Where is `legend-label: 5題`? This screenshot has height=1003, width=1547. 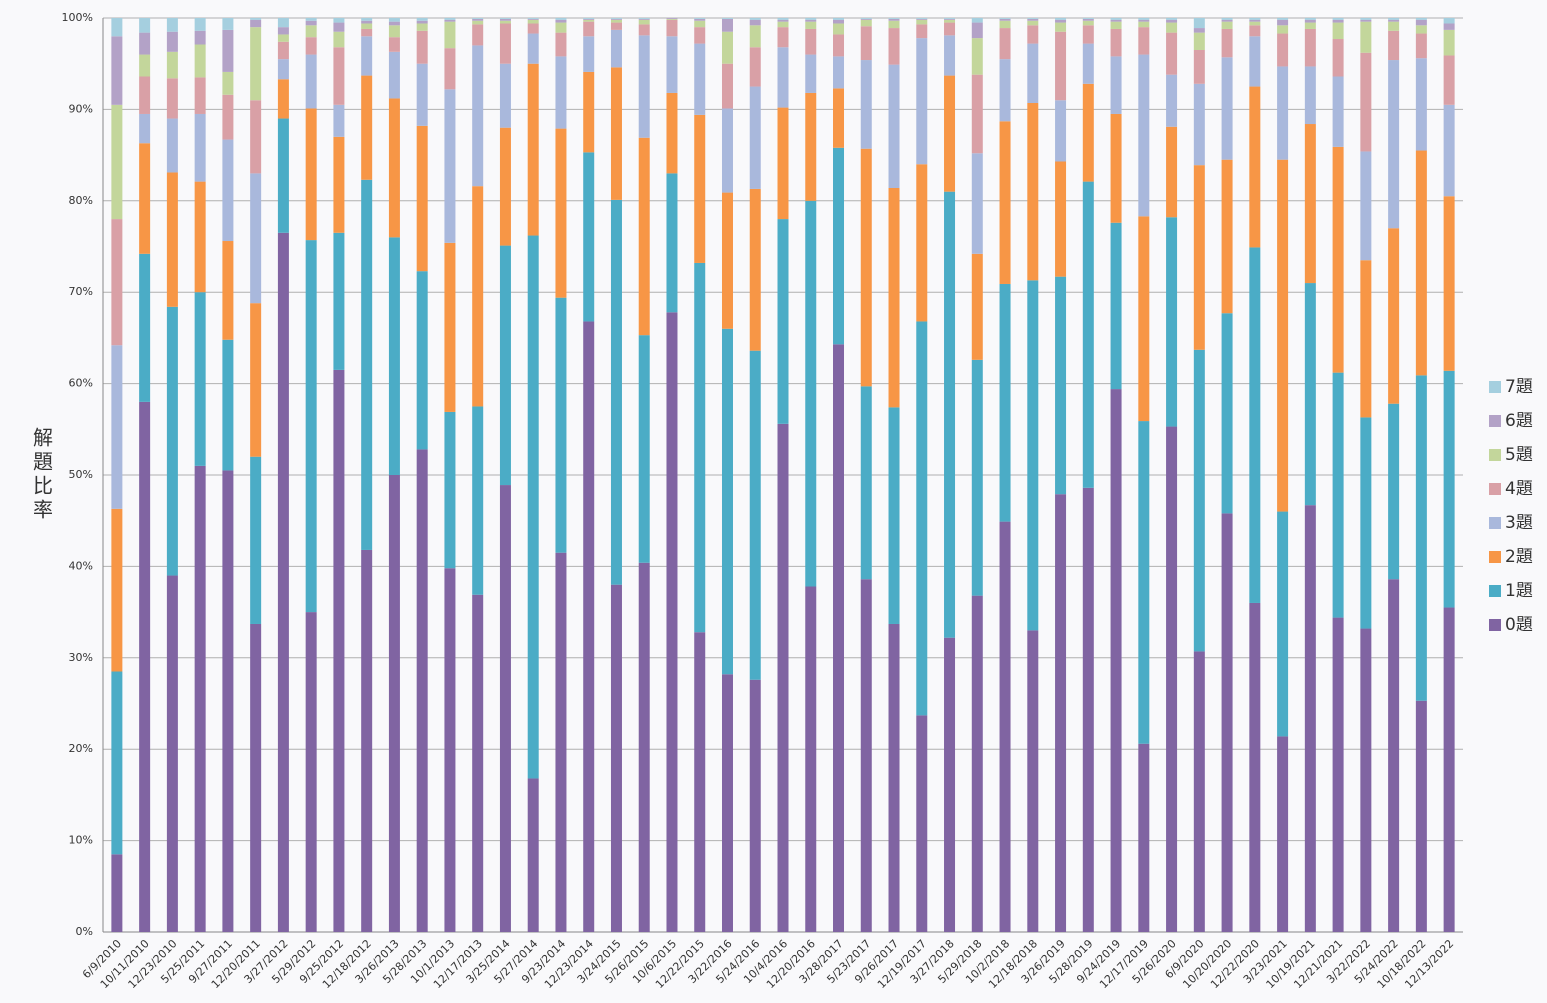 legend-label: 5題 is located at coordinates (1519, 455).